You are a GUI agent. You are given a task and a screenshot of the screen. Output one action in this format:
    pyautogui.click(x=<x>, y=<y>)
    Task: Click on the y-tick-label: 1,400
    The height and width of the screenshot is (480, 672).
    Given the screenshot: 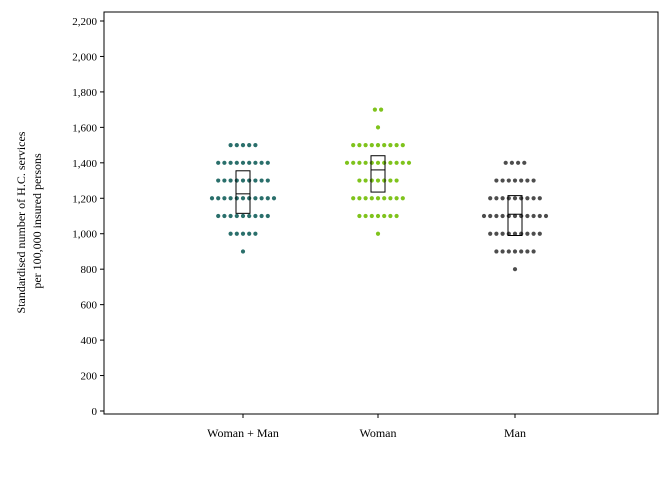 What is the action you would take?
    pyautogui.click(x=84, y=164)
    